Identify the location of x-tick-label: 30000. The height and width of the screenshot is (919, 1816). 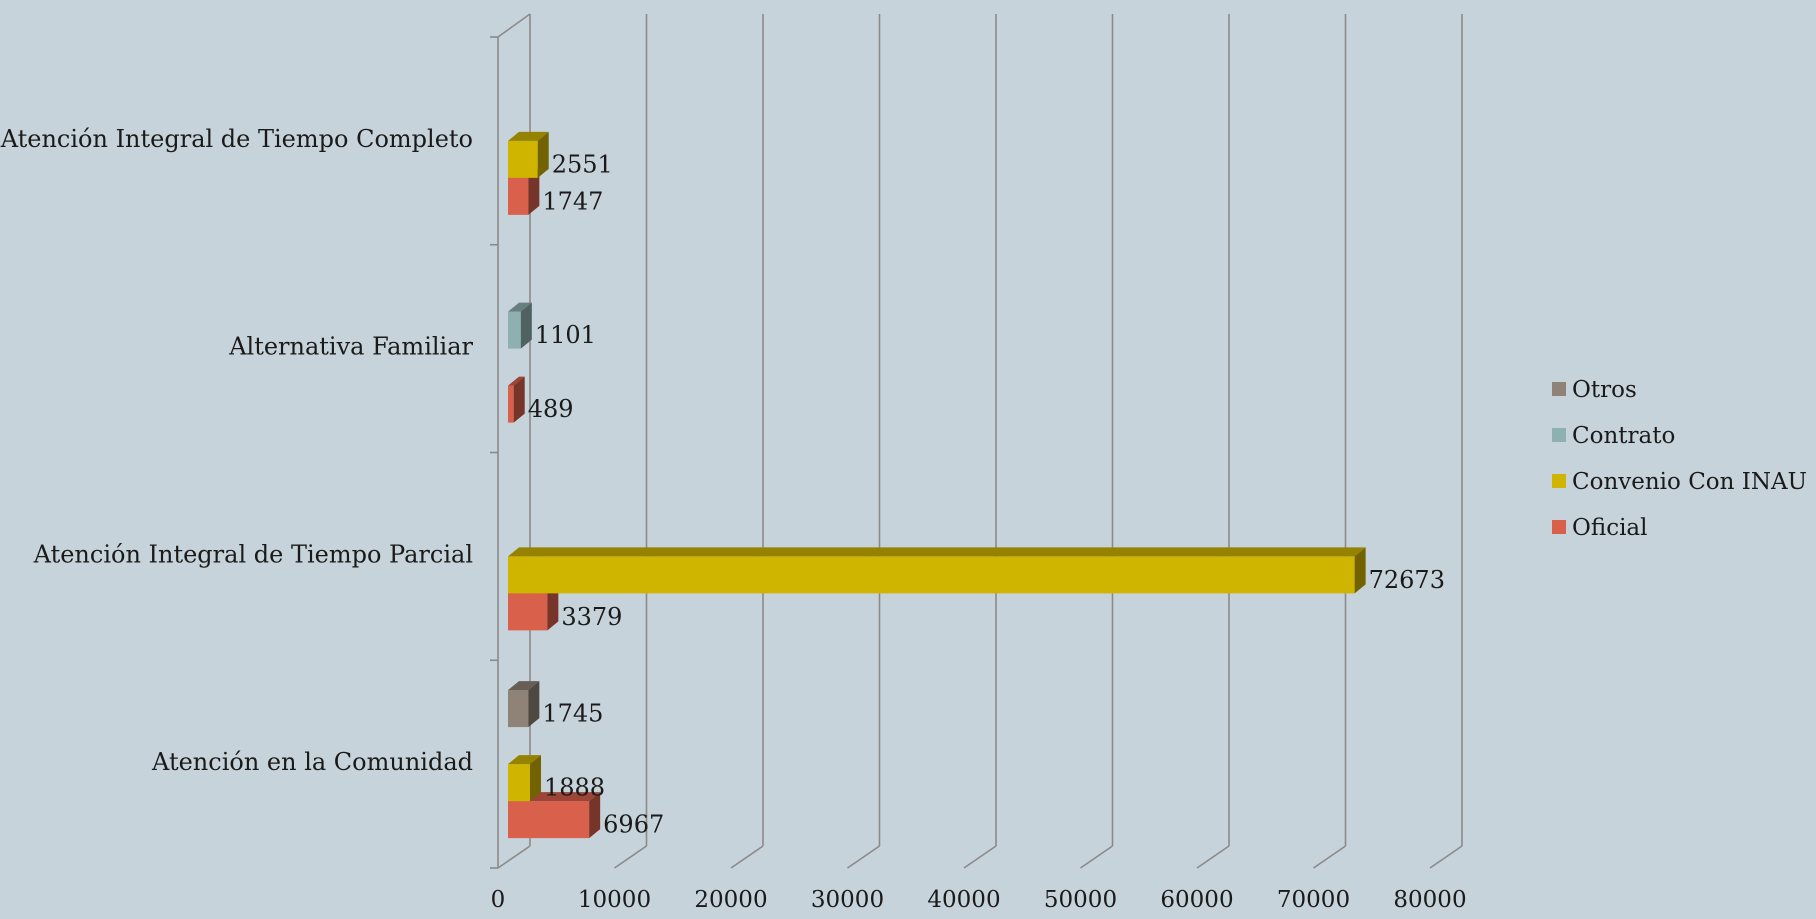
(847, 900).